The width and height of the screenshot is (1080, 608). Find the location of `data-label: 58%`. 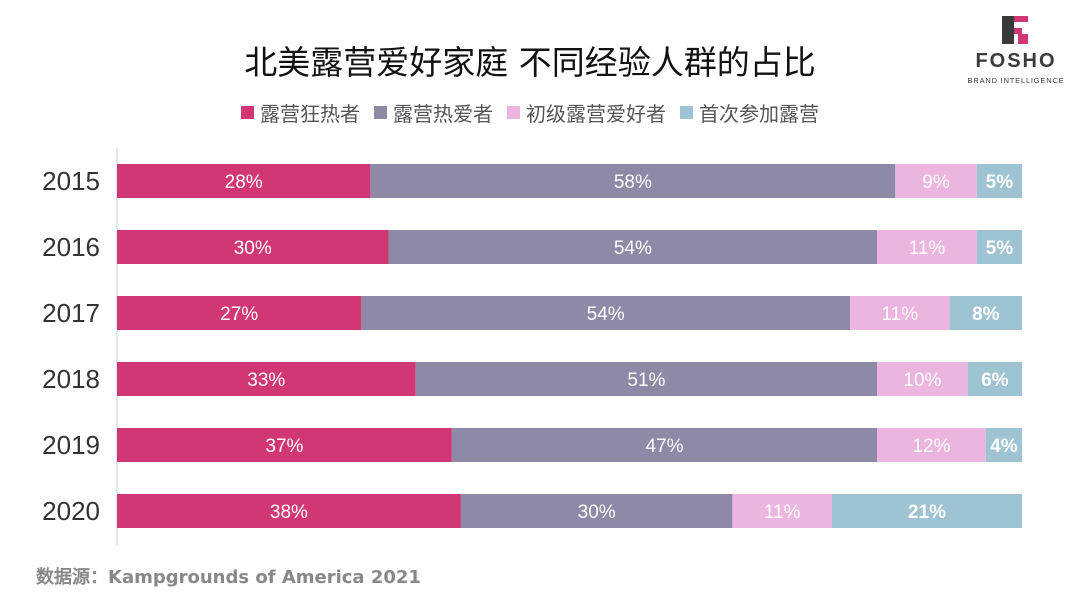

data-label: 58% is located at coordinates (633, 182).